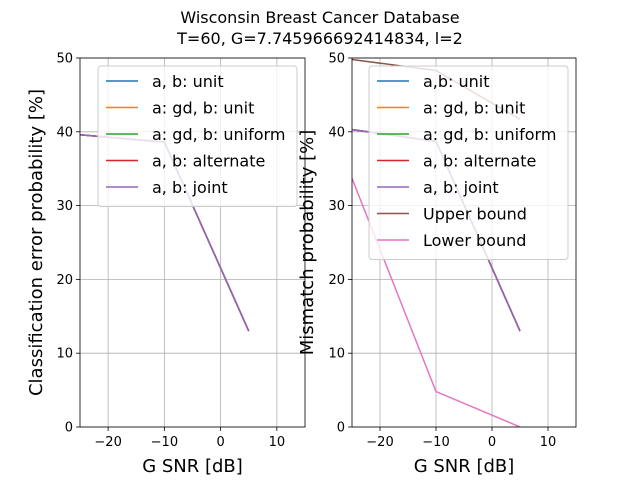 The height and width of the screenshot is (480, 640). I want to click on legend-entry-label: a, b: unit, so click(188, 81).